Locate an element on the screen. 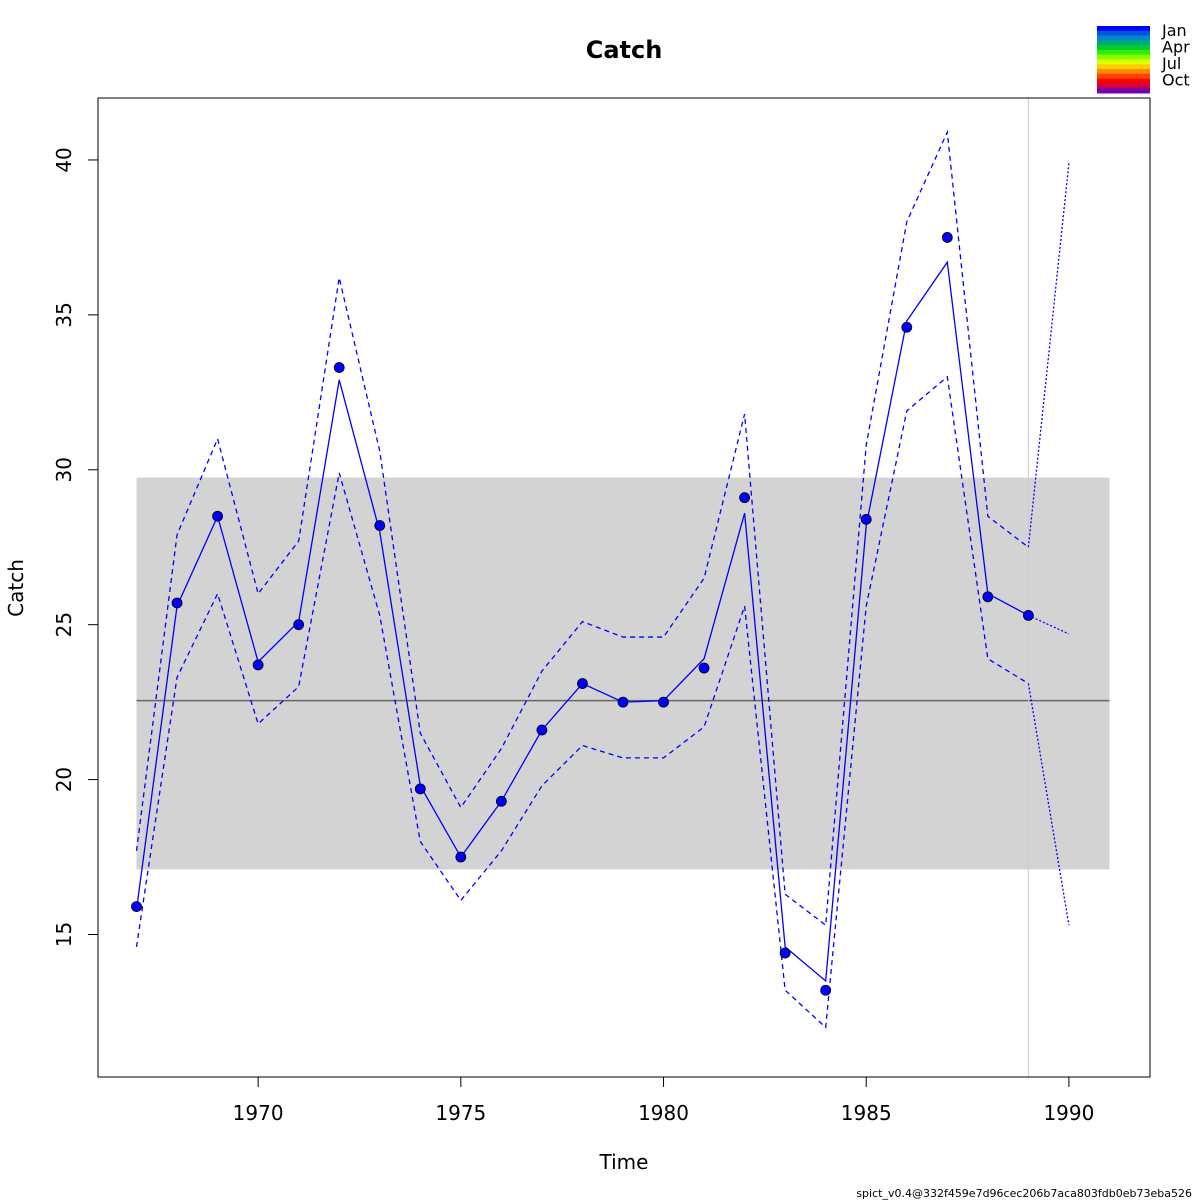  y-tick-label: 40 is located at coordinates (64, 159).